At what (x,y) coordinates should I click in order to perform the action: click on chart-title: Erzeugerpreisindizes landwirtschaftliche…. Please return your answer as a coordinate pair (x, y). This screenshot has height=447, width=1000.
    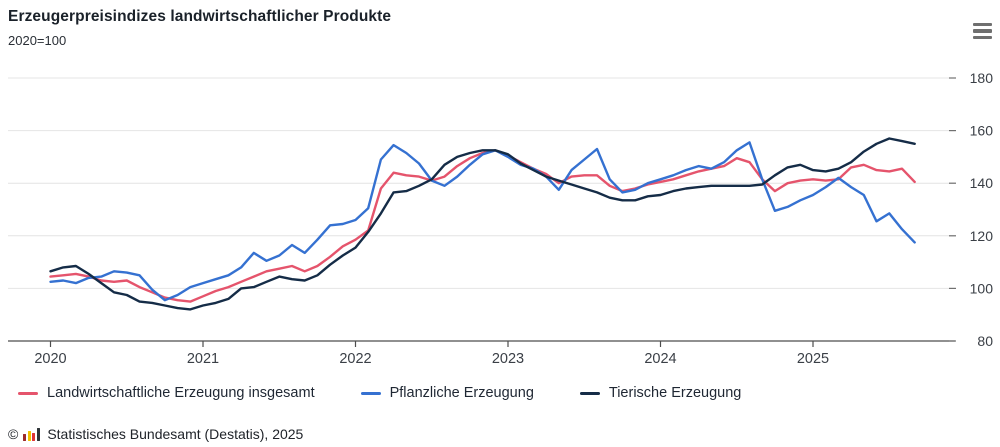
    Looking at the image, I should click on (200, 16).